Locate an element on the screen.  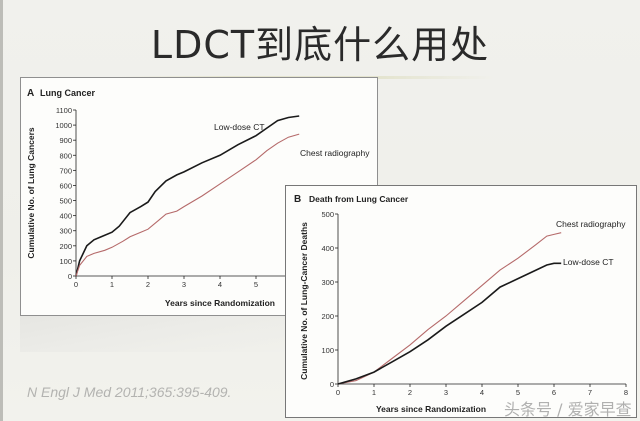
x-tick-label: 6 is located at coordinates (554, 392).